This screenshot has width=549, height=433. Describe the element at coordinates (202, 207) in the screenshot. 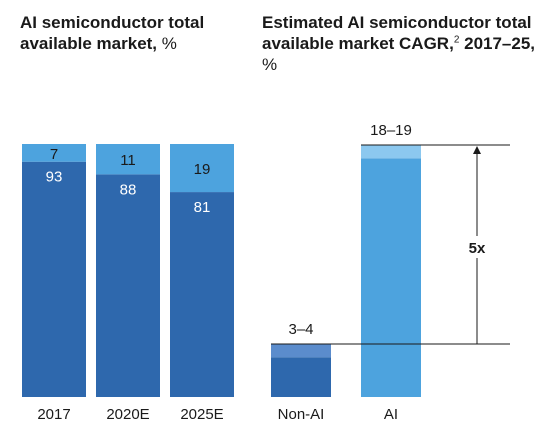

I see `data-label-2025E-lower: 81` at that location.